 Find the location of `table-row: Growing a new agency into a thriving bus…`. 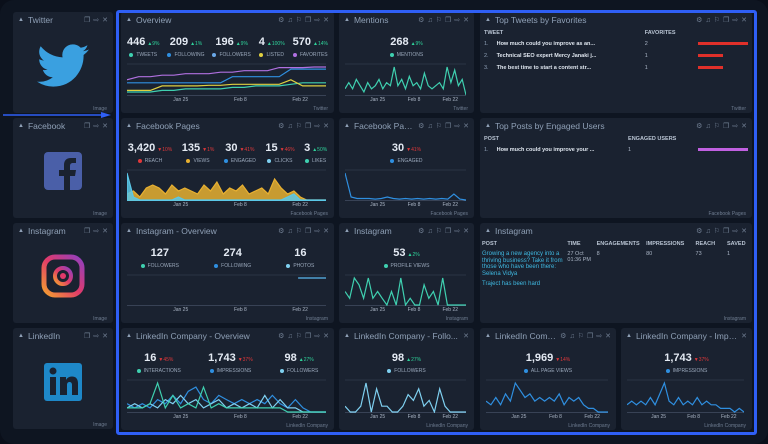

table-row: Growing a new agency into a thriving bus… is located at coordinates (616, 264).